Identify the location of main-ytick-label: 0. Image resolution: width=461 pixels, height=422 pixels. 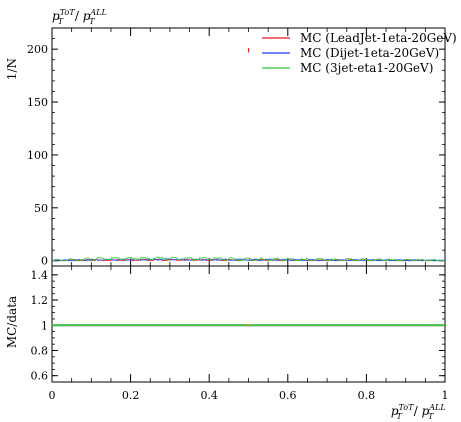
(44, 261).